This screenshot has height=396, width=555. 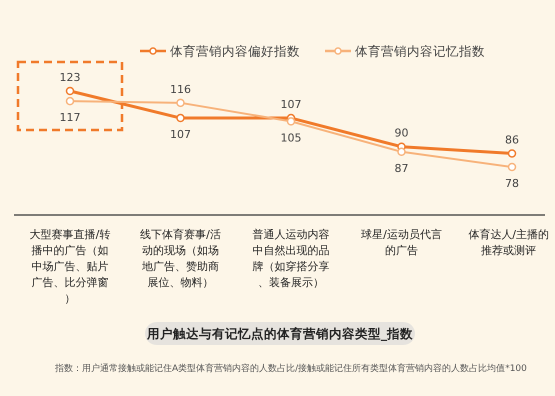 I want to click on data-label: 117, so click(x=70, y=117).